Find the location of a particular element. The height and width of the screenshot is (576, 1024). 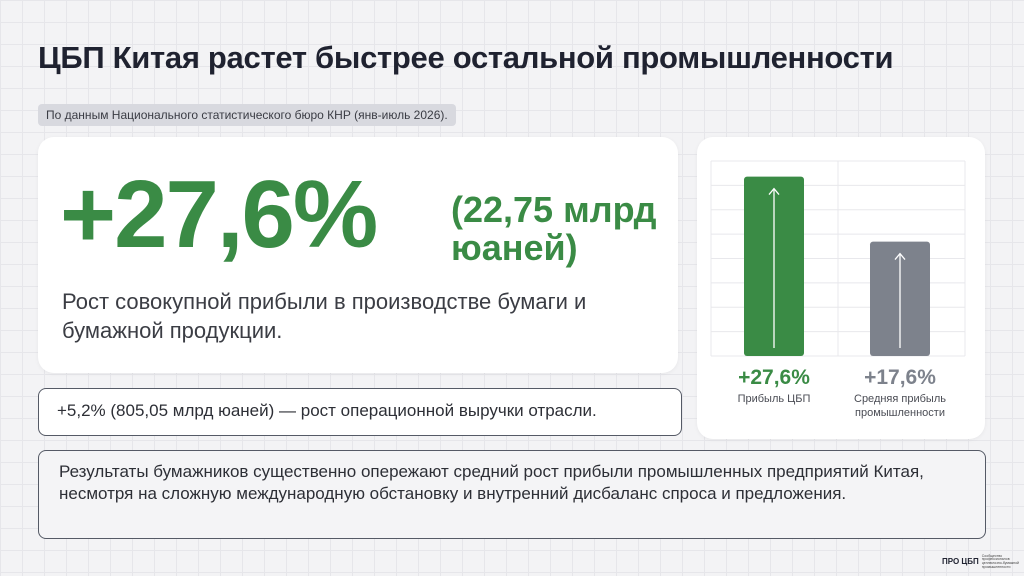

bar-category-label: Прибыль ЦБП is located at coordinates (774, 399).